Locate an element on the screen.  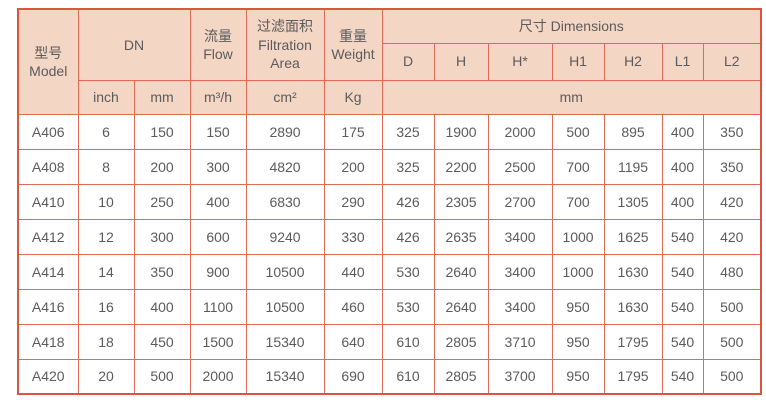
value-cell: 2000 is located at coordinates (520, 131).